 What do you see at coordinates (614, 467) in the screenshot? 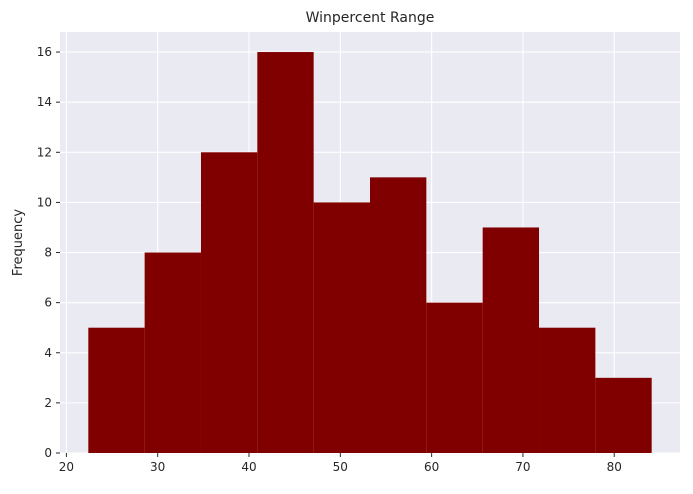
I see `x-tick-label: 80` at bounding box center [614, 467].